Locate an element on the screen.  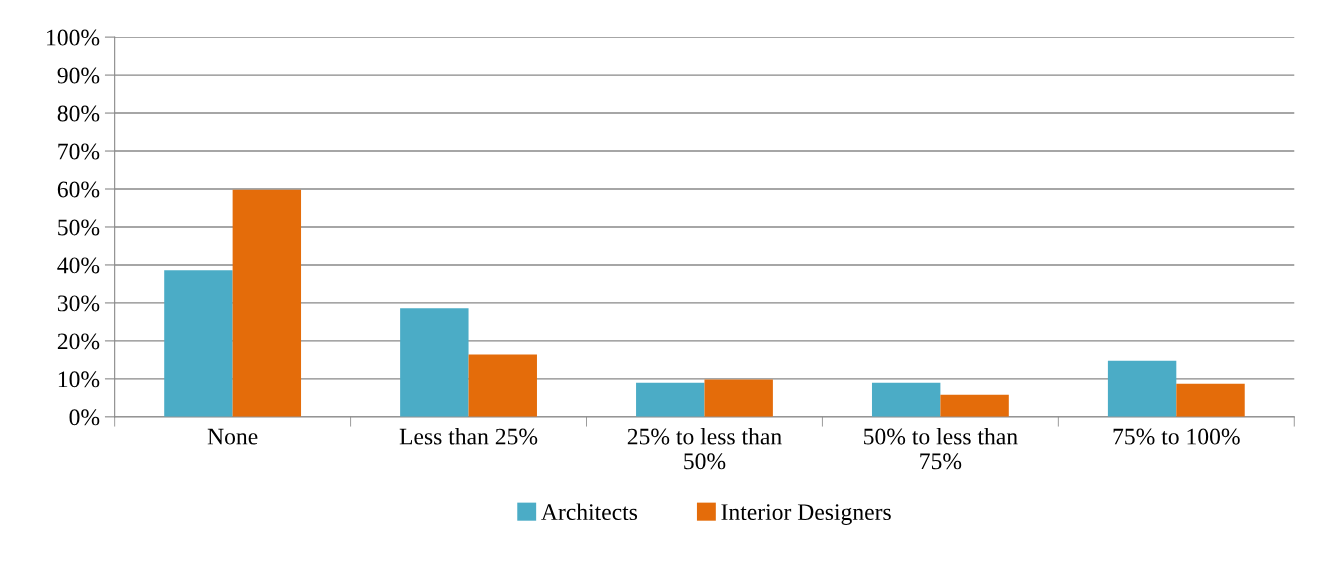
y-tick-label: 50% is located at coordinates (79, 227).